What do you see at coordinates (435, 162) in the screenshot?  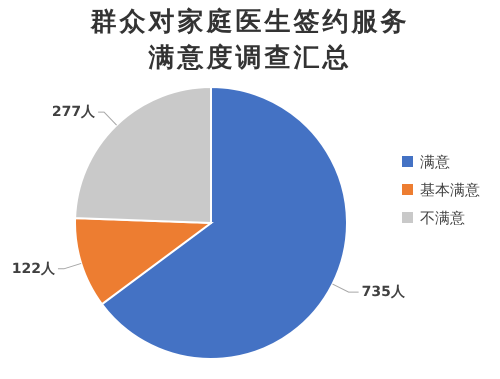 I see `legend-label: 满意` at bounding box center [435, 162].